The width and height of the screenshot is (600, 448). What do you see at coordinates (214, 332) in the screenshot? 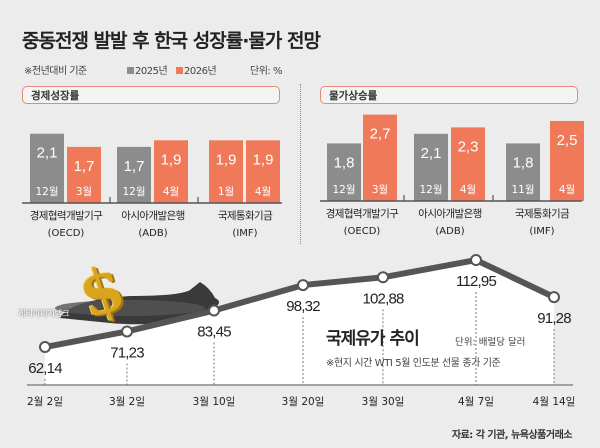
I see `point-value-label: 83,45` at bounding box center [214, 332].